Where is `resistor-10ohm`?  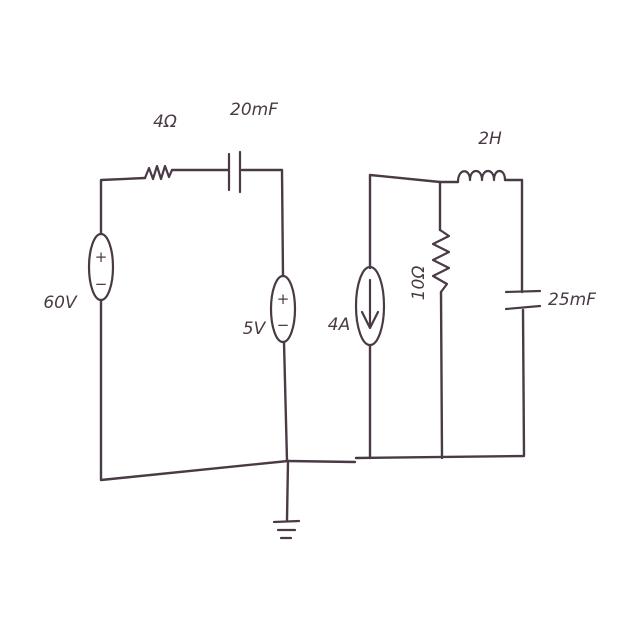
resistor-10ohm is located at coordinates (441, 261).